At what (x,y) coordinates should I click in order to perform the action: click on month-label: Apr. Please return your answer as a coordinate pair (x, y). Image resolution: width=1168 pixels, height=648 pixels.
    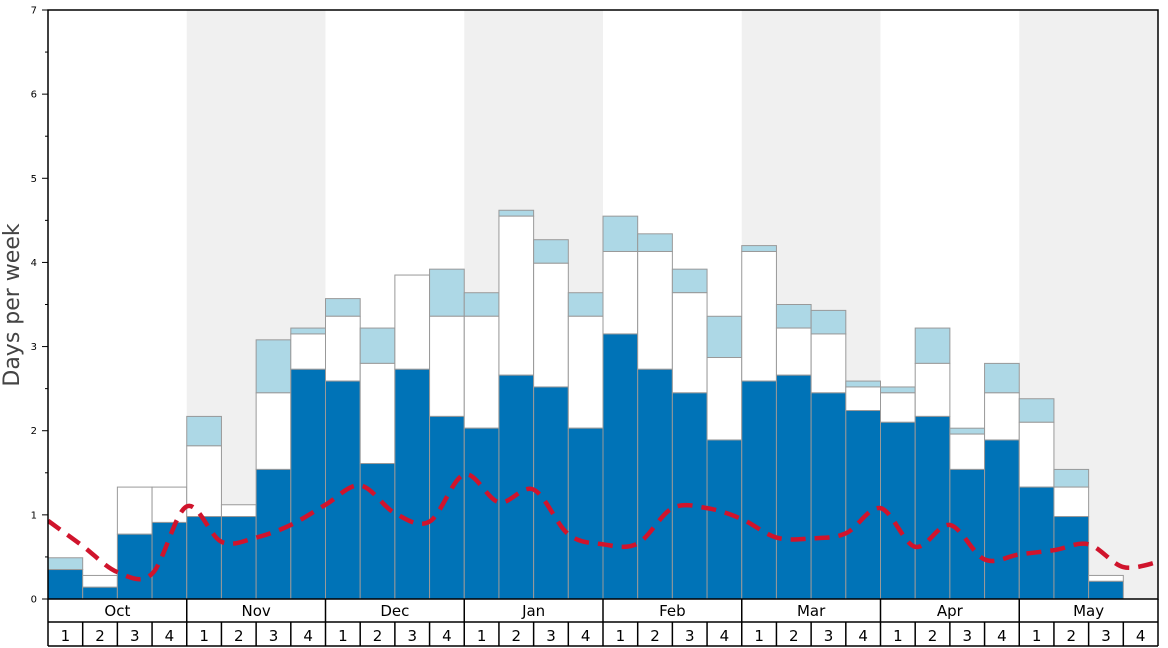
    Looking at the image, I should click on (950, 611).